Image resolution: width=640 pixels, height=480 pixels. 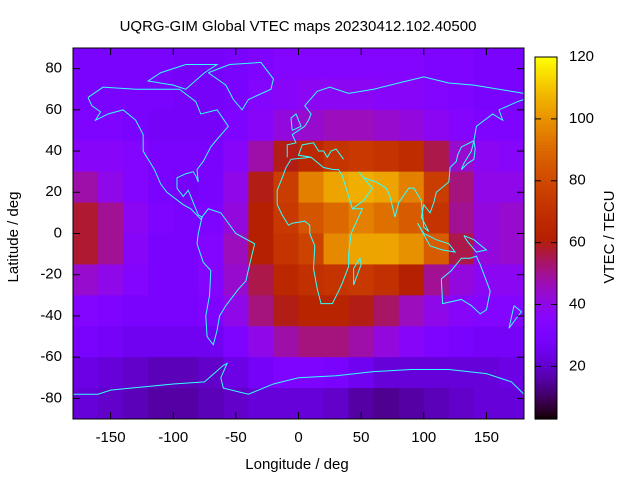 I want to click on colorbar-tick-label: 60, so click(x=577, y=242).